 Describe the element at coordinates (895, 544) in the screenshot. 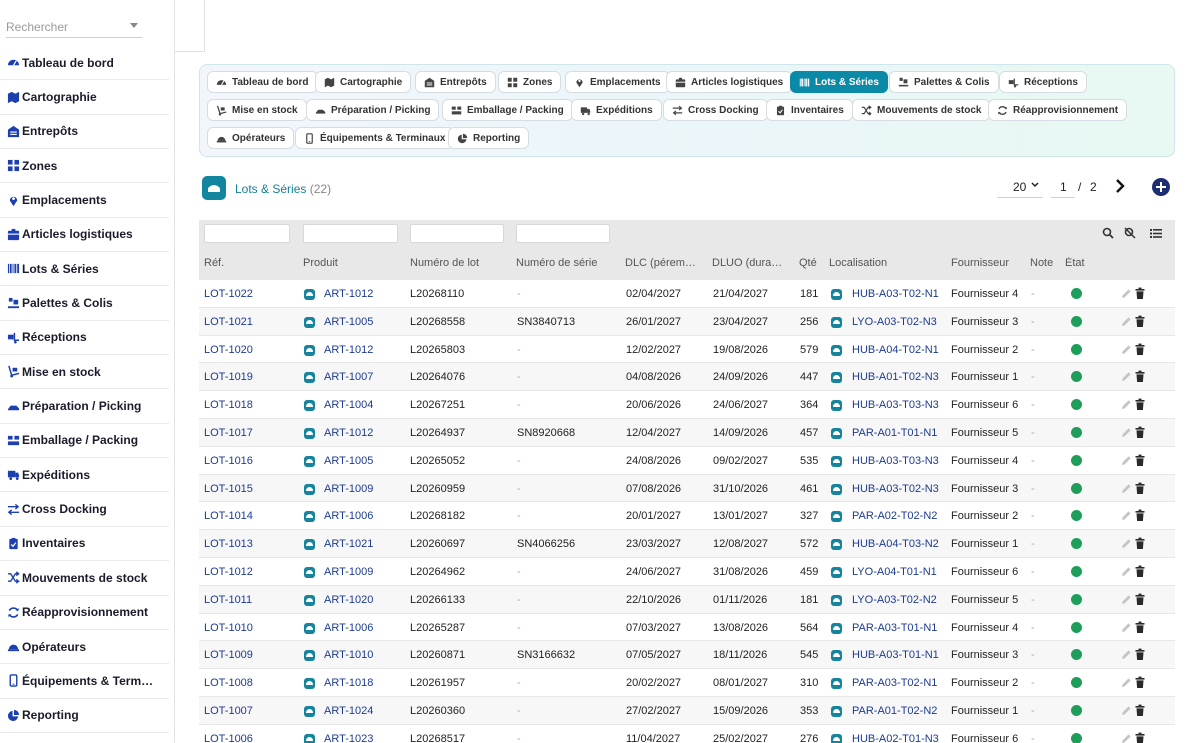

I see `location-link: HUB-A04-T03-N2` at that location.